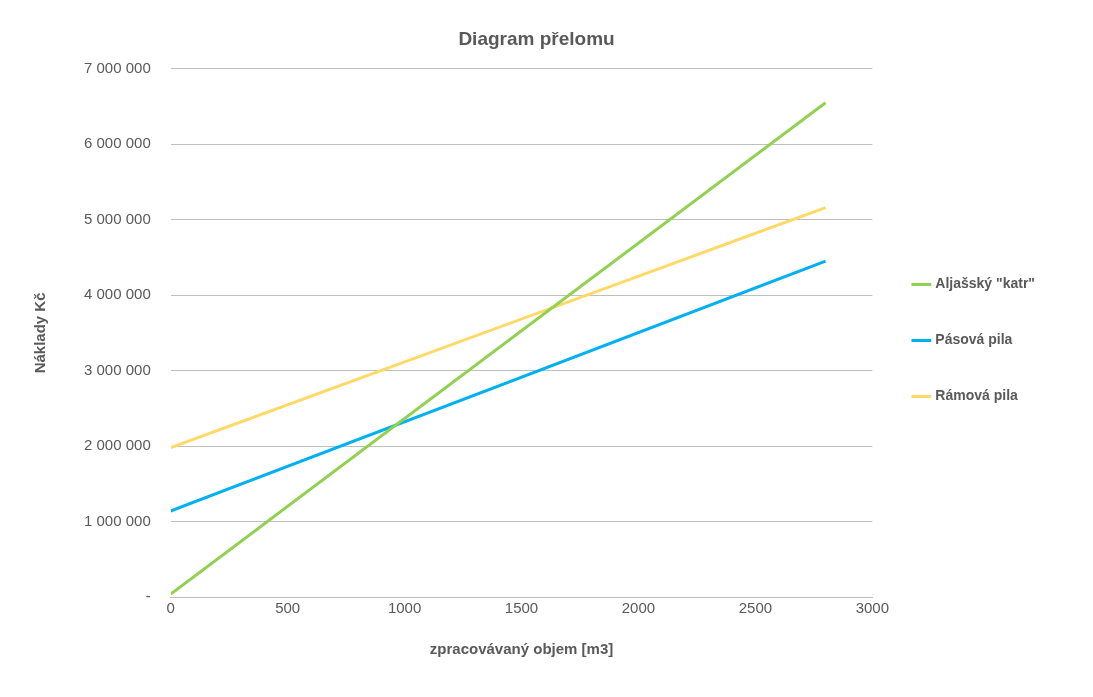  I want to click on x-tick-label: 2000, so click(638, 608).